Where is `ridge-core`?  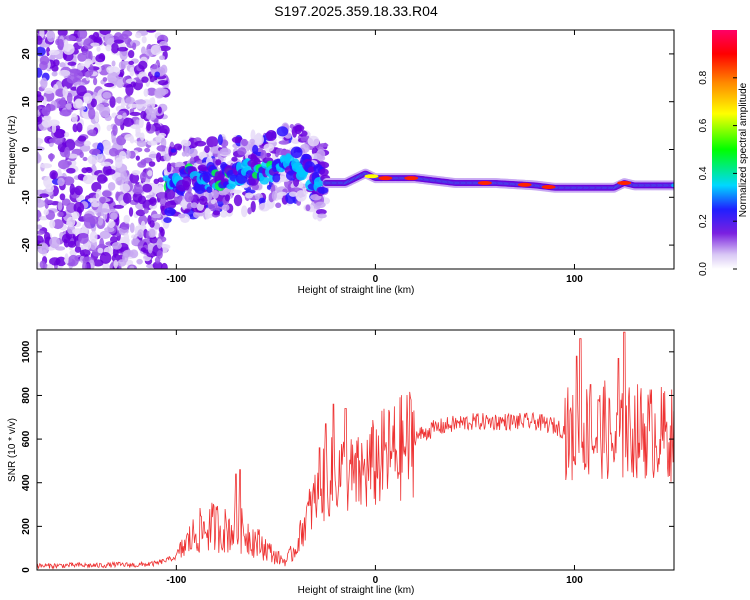 ridge-core is located at coordinates (672, 185).